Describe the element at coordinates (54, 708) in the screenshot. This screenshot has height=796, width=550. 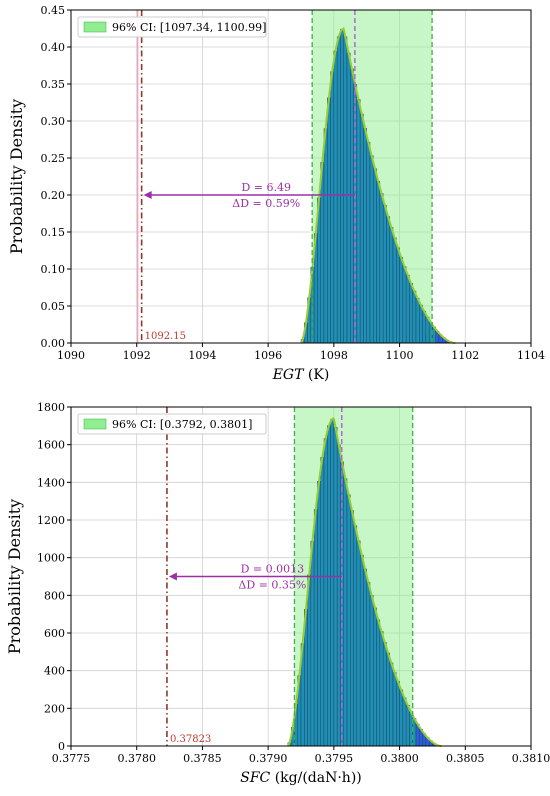
I see `y-tick-label: 200` at that location.